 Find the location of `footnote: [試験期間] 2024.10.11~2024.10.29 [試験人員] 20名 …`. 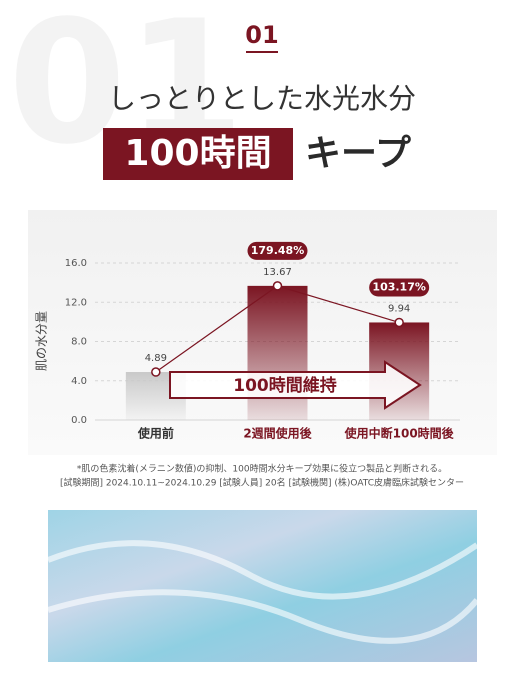

footnote: [試験期間] 2024.10.11~2024.10.29 [試験人員] 20名 … is located at coordinates (262, 483).